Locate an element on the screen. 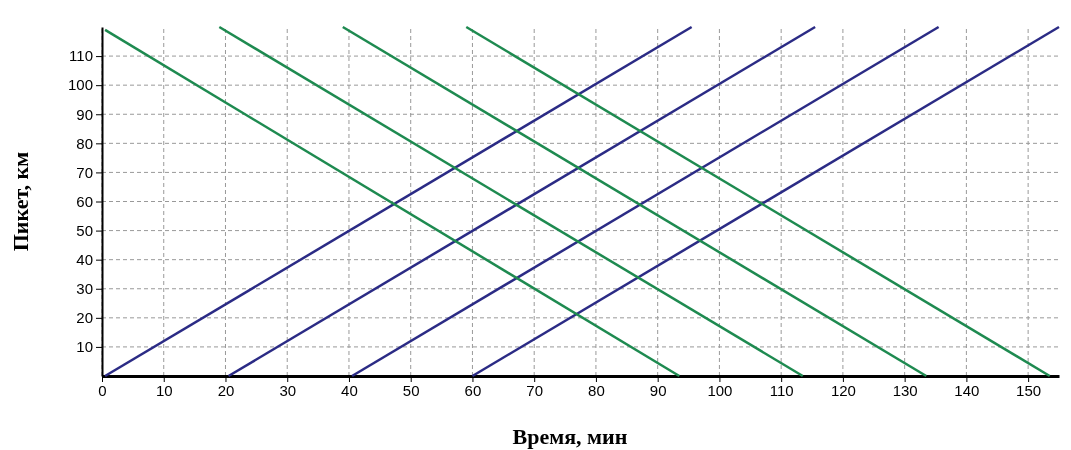 The height and width of the screenshot is (450, 1071). x-tick-label: 70 is located at coordinates (535, 390).